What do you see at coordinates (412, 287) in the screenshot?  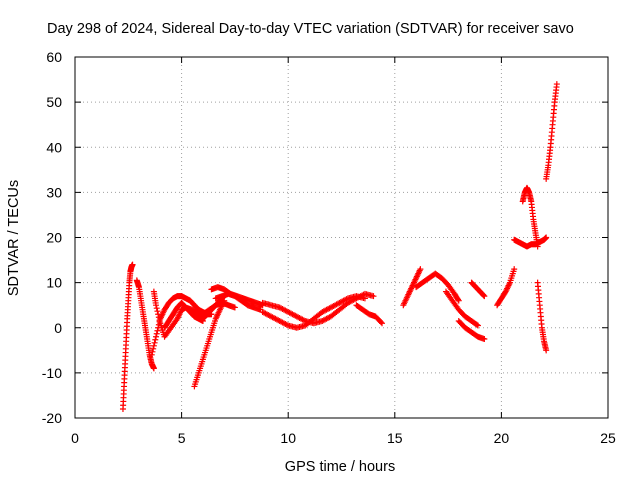 I see `series-arc-m` at bounding box center [412, 287].